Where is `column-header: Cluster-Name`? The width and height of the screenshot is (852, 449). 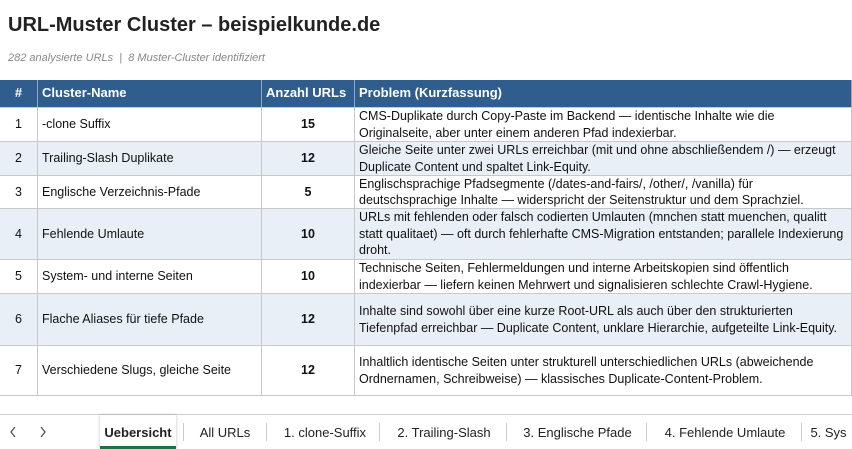 column-header: Cluster-Name is located at coordinates (150, 93).